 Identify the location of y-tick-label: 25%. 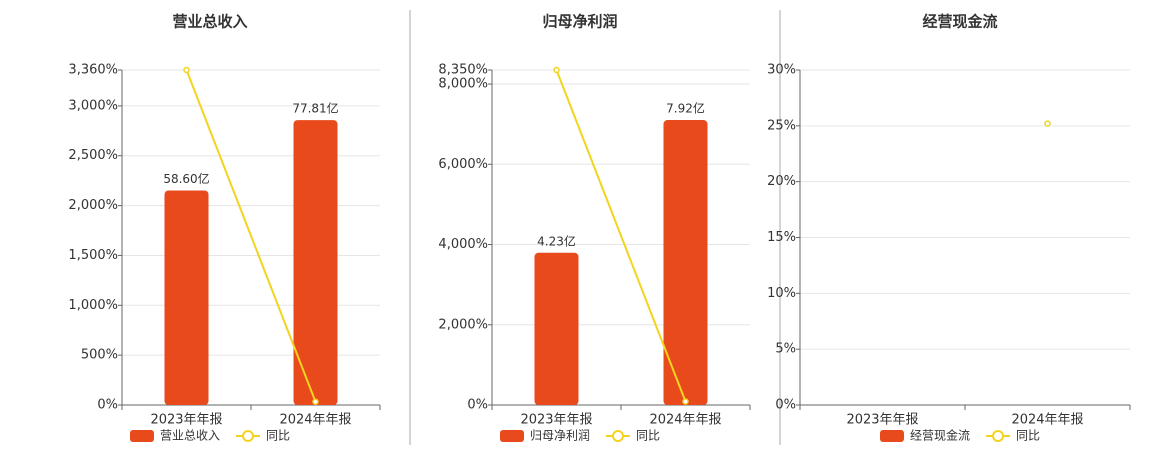
(781, 125).